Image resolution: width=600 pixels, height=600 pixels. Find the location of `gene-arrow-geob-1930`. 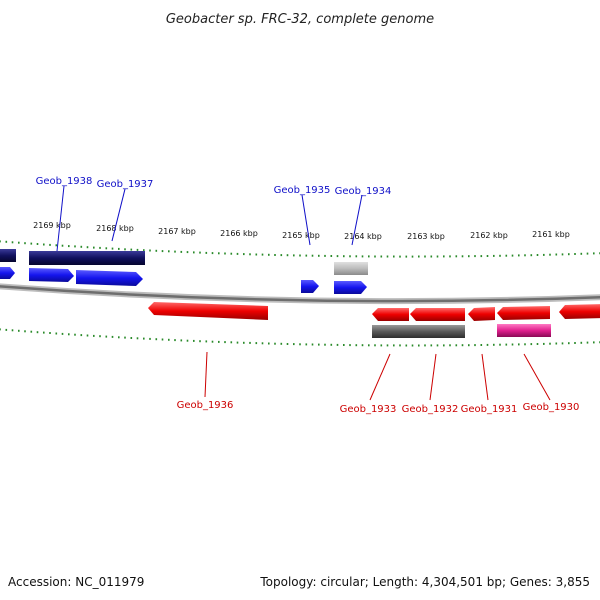

gene-arrow-geob-1930 is located at coordinates (523, 313).